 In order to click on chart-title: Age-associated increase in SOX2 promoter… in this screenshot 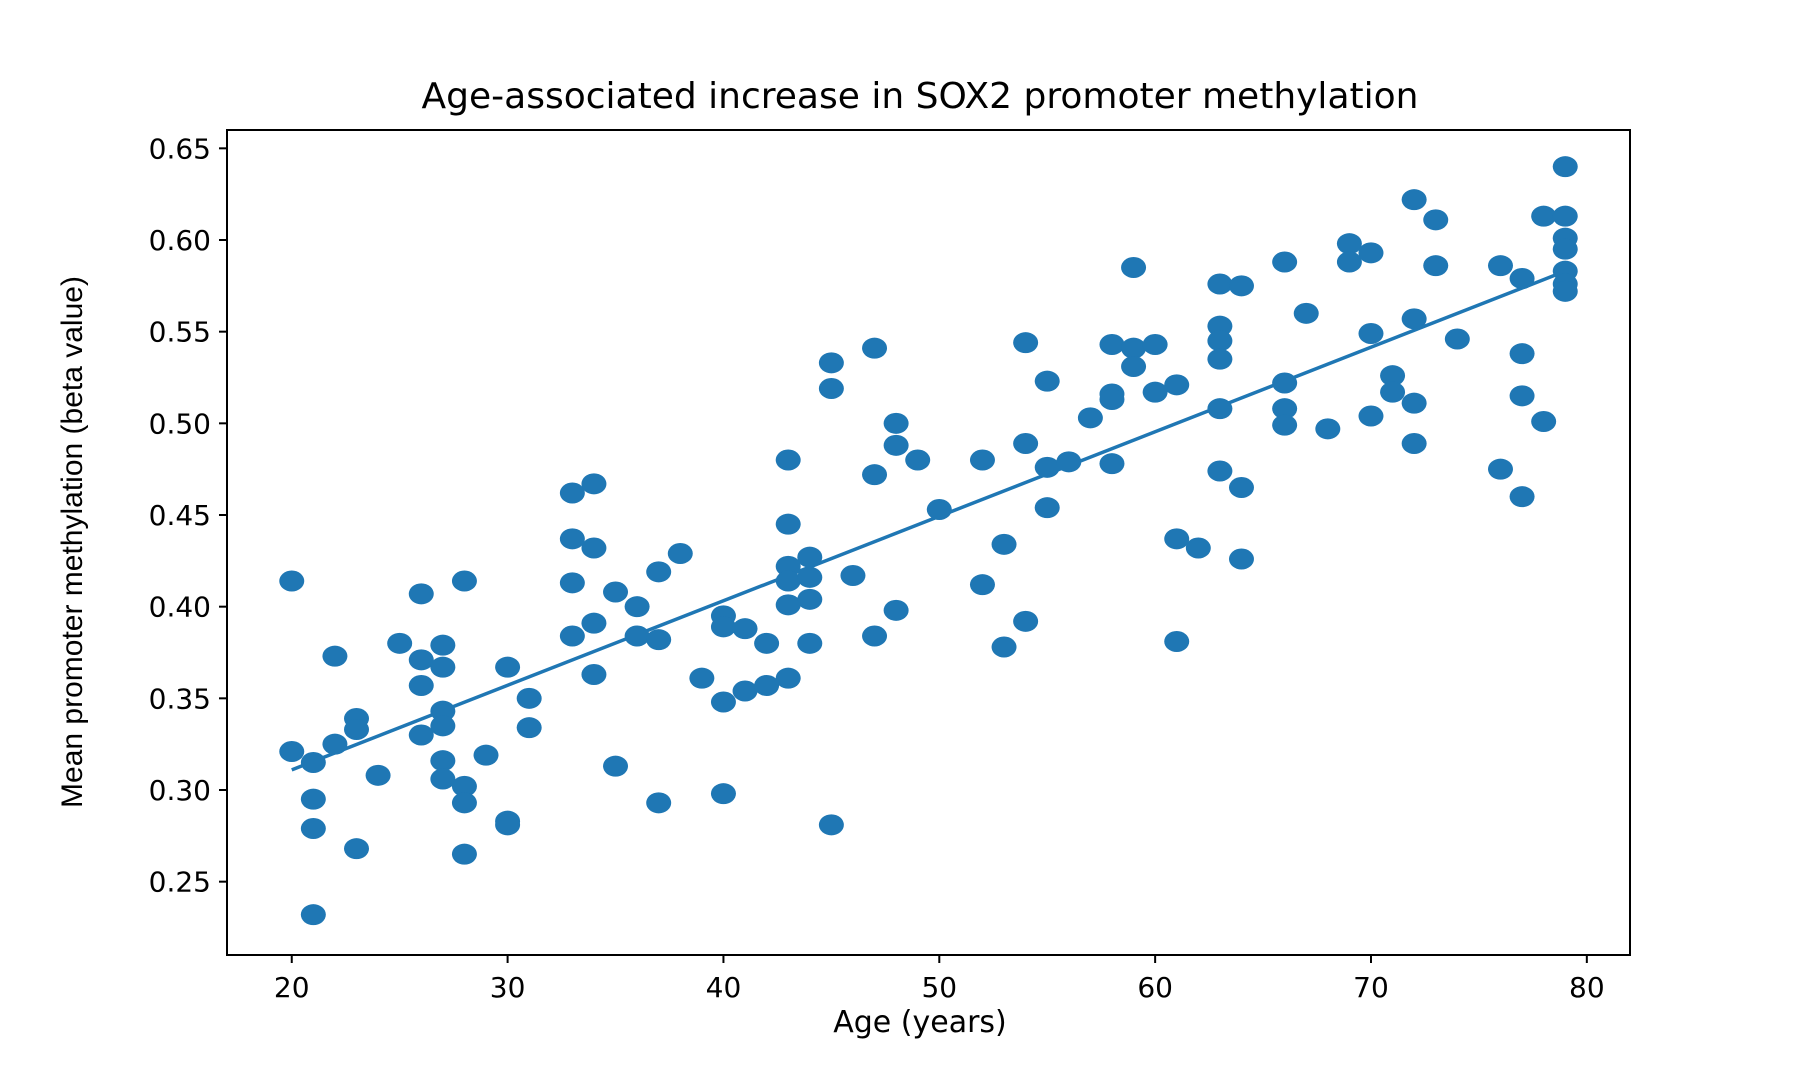, I will do `click(920, 96)`.